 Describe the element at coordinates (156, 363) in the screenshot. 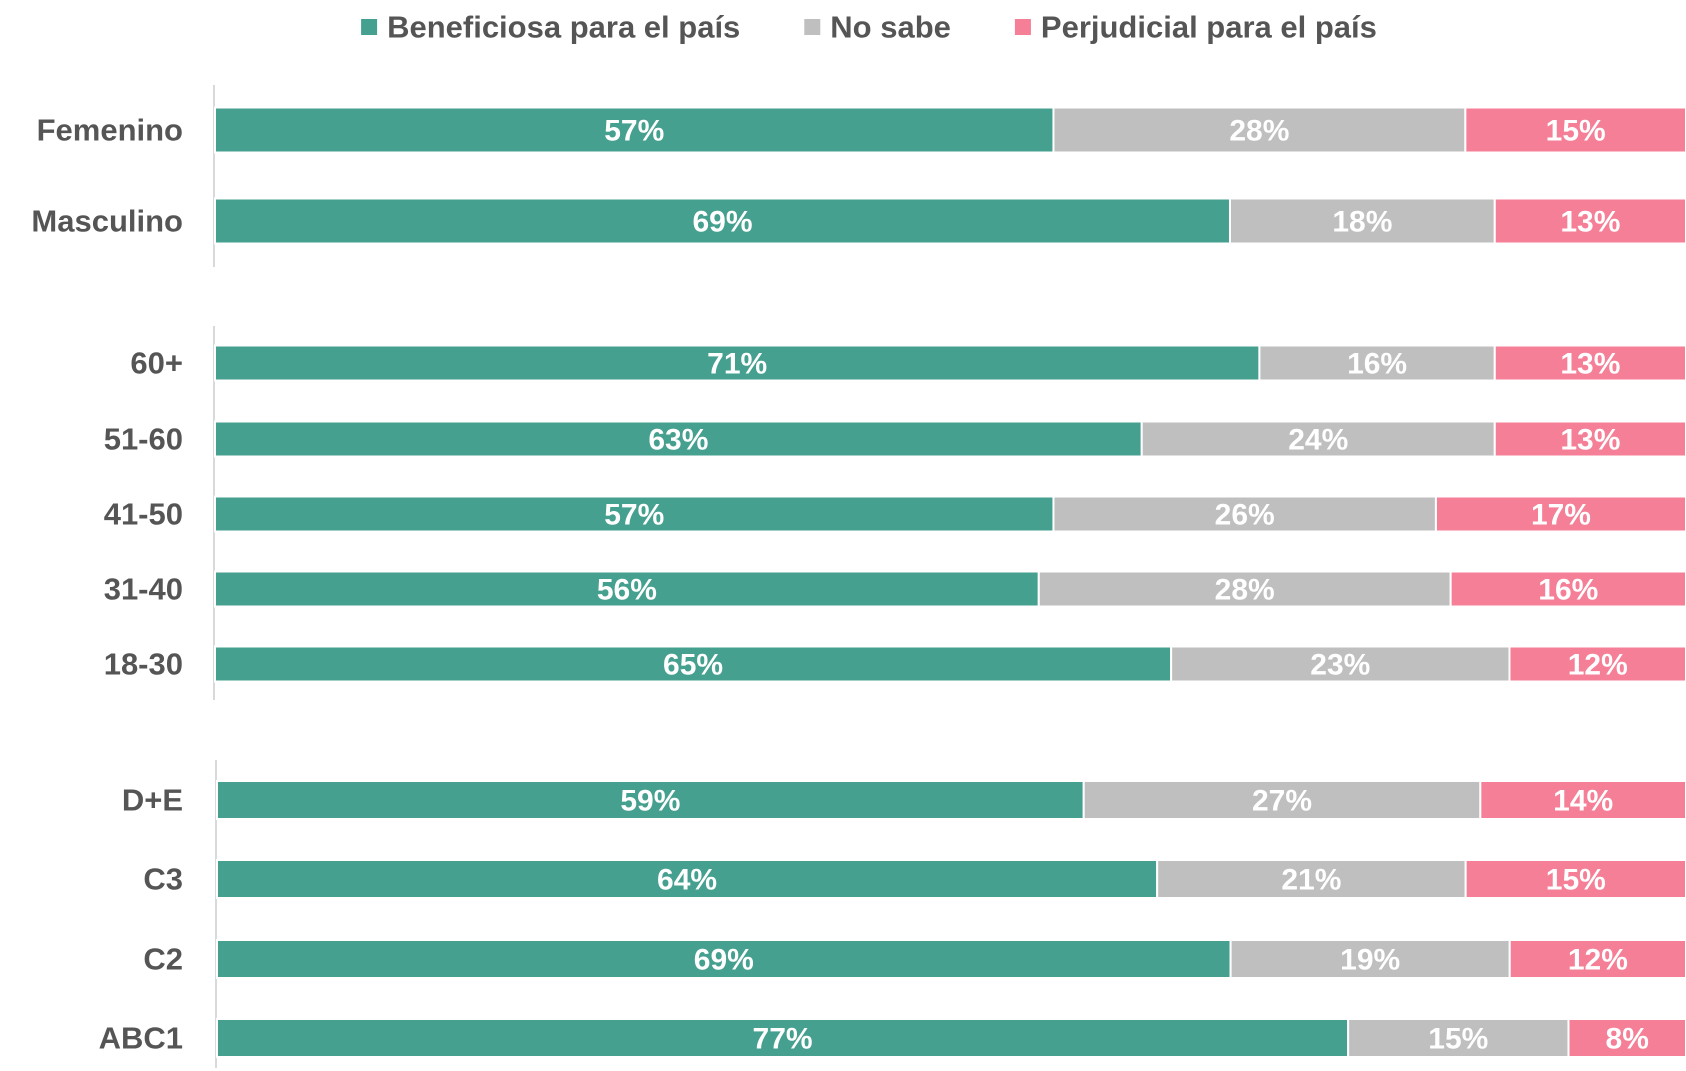

I see `category-label: 60+` at that location.